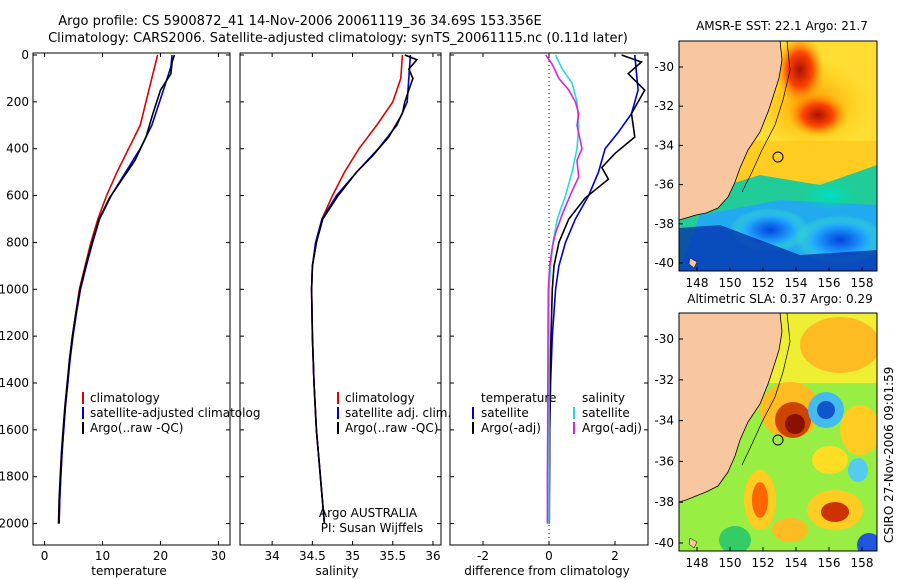 The image size is (900, 580). Describe the element at coordinates (368, 513) in the screenshot. I see `argo-annotation-line1: Argo AUSTRALIA` at that location.